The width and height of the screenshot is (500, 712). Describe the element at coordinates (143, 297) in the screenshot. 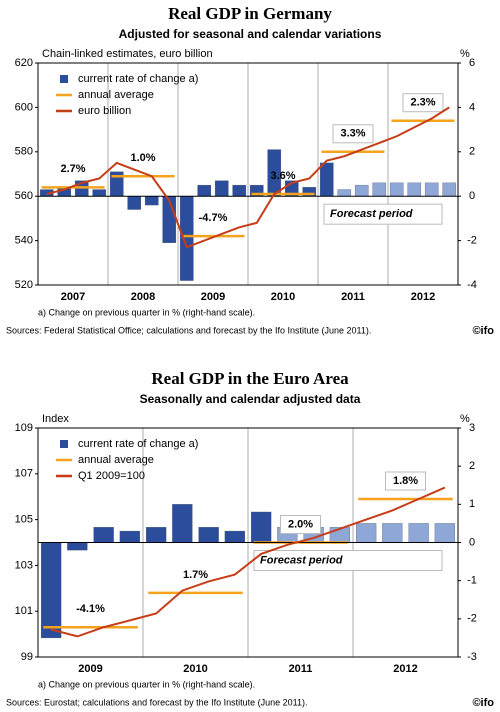

I see `x-tick-label: 2008` at that location.